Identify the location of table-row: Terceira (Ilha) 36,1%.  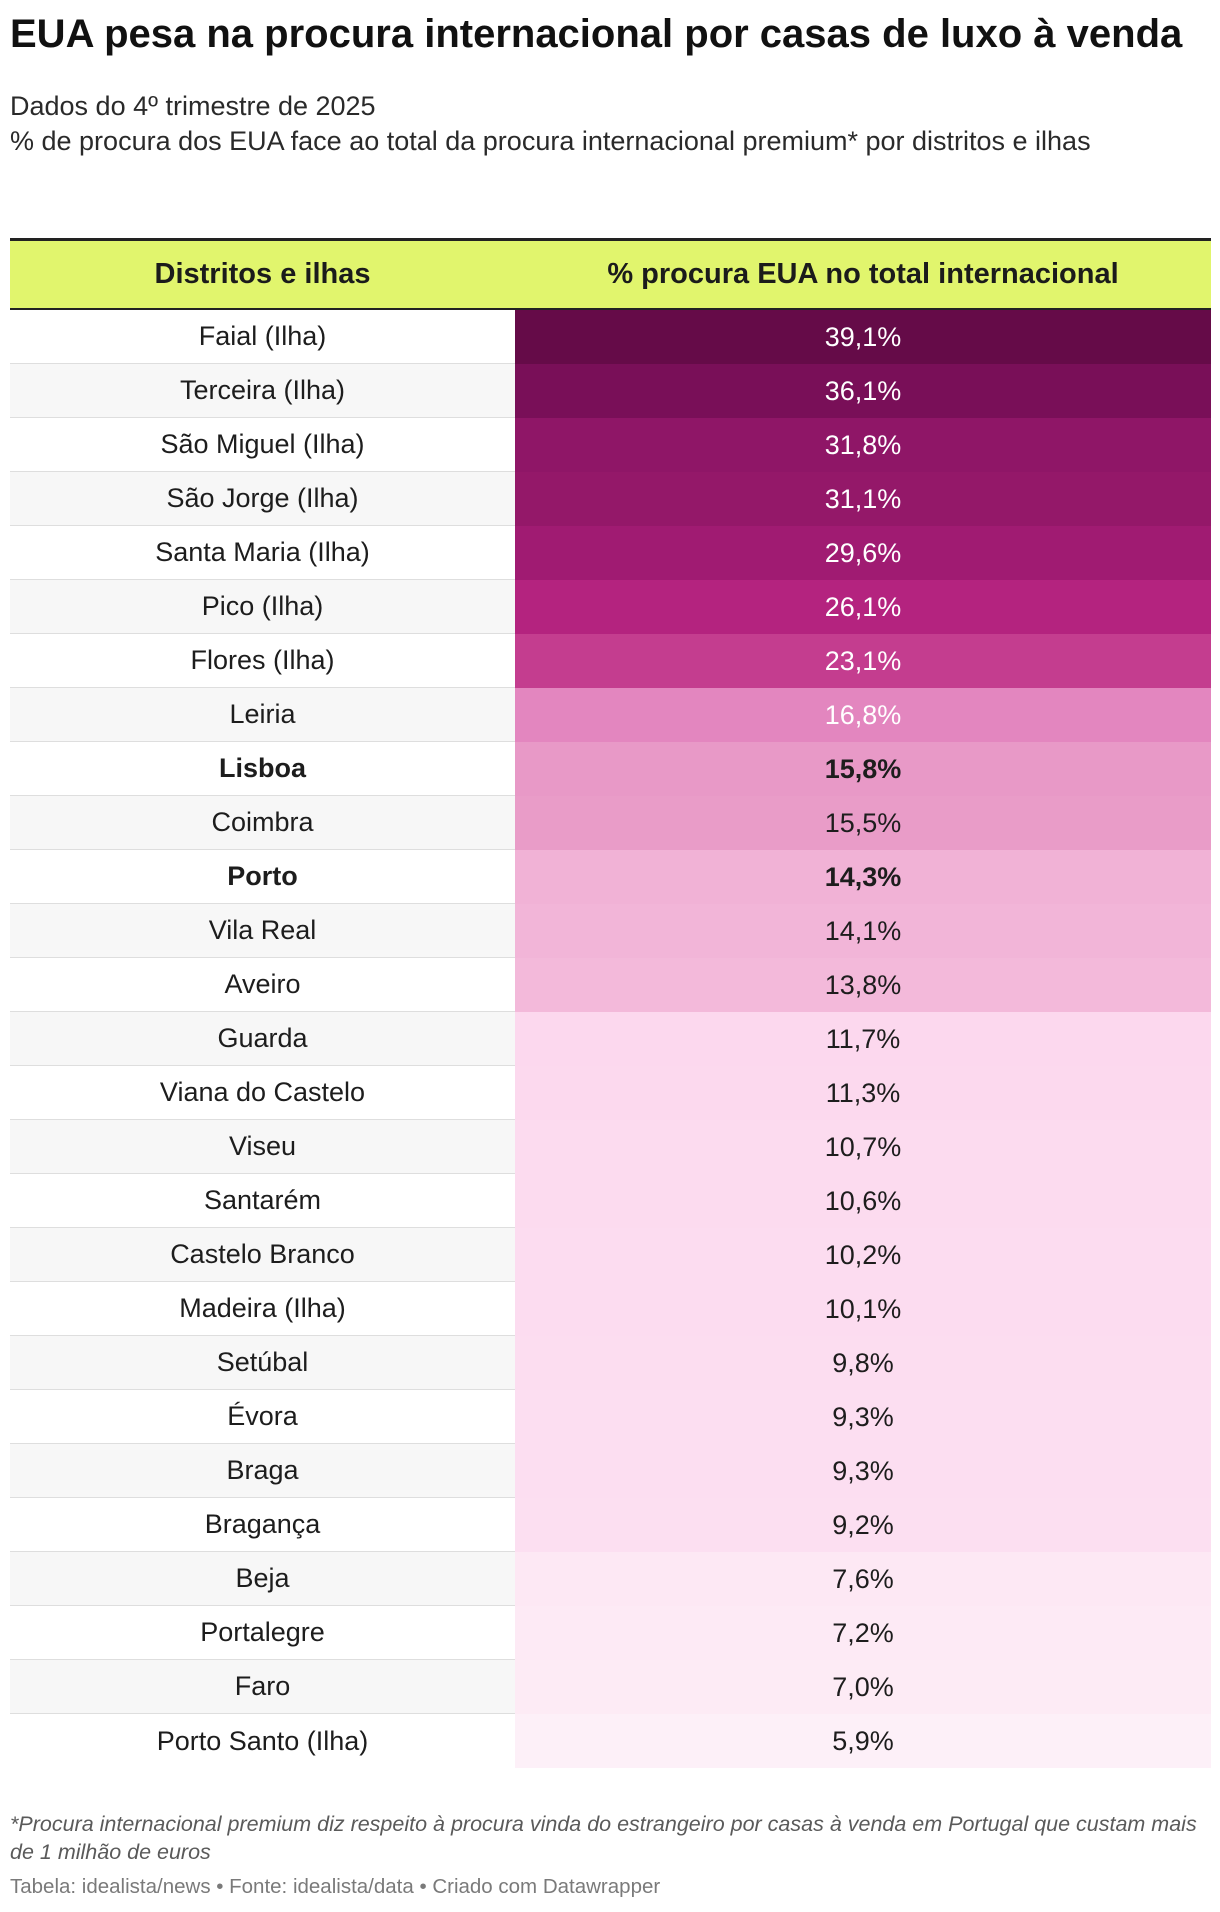
(610, 391).